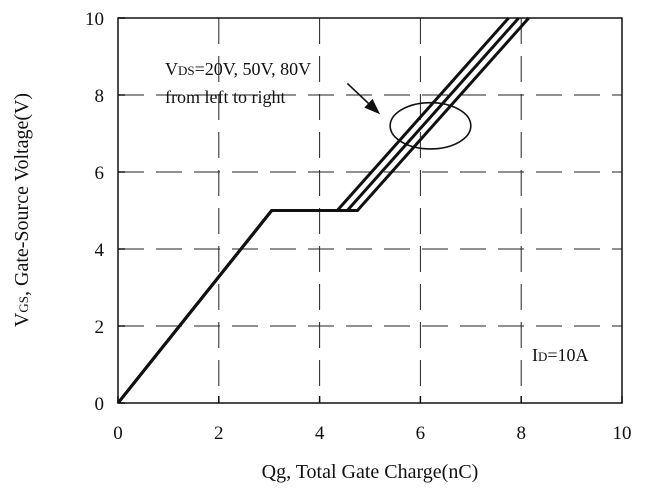 The image size is (647, 491). I want to click on vds-sub: DS, so click(186, 70).